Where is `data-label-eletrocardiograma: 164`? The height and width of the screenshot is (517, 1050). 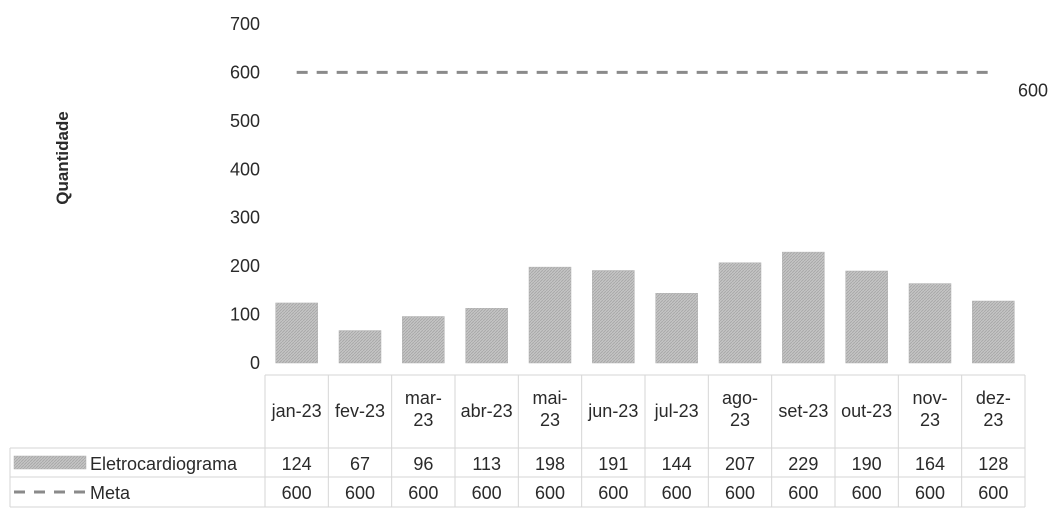
data-label-eletrocardiograma: 164 is located at coordinates (930, 464).